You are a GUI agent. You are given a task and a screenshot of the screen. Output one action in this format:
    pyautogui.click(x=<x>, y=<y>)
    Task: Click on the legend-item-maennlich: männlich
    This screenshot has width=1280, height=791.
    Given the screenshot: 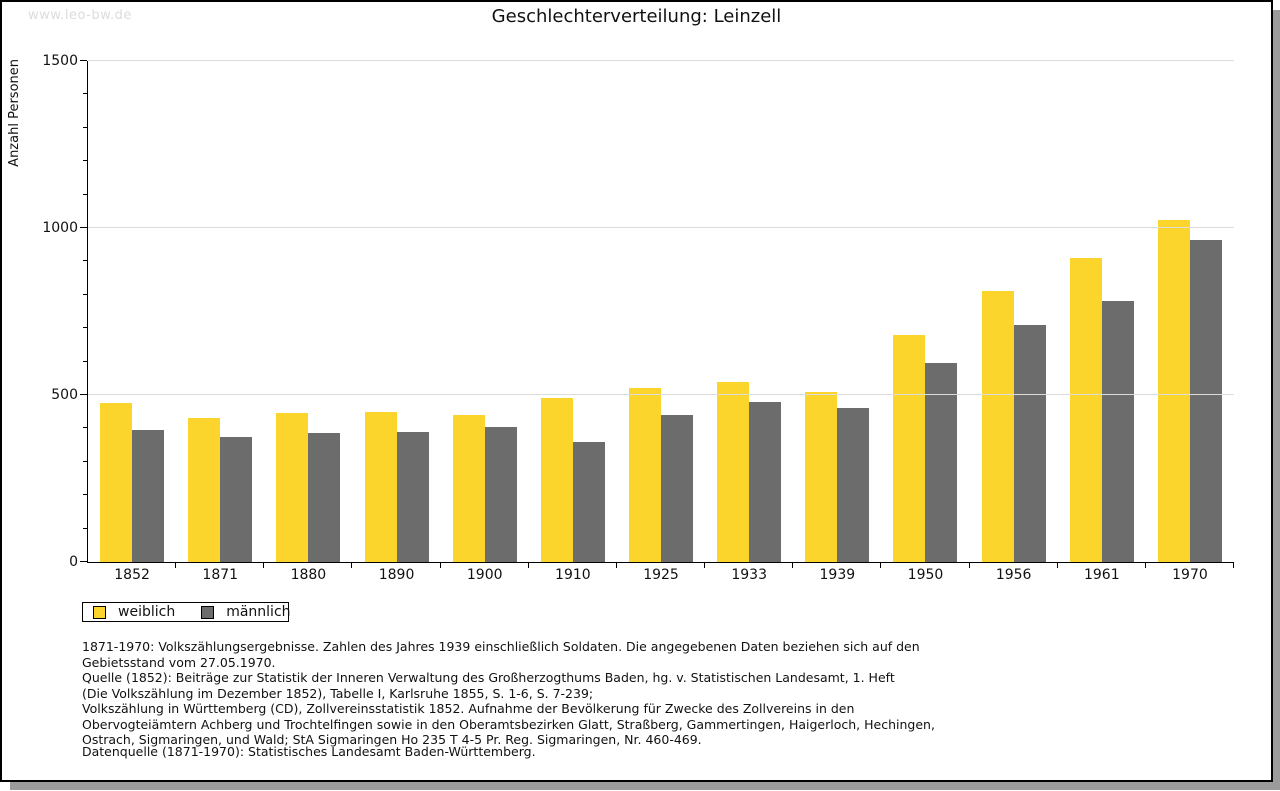 What is the action you would take?
    pyautogui.click(x=246, y=612)
    